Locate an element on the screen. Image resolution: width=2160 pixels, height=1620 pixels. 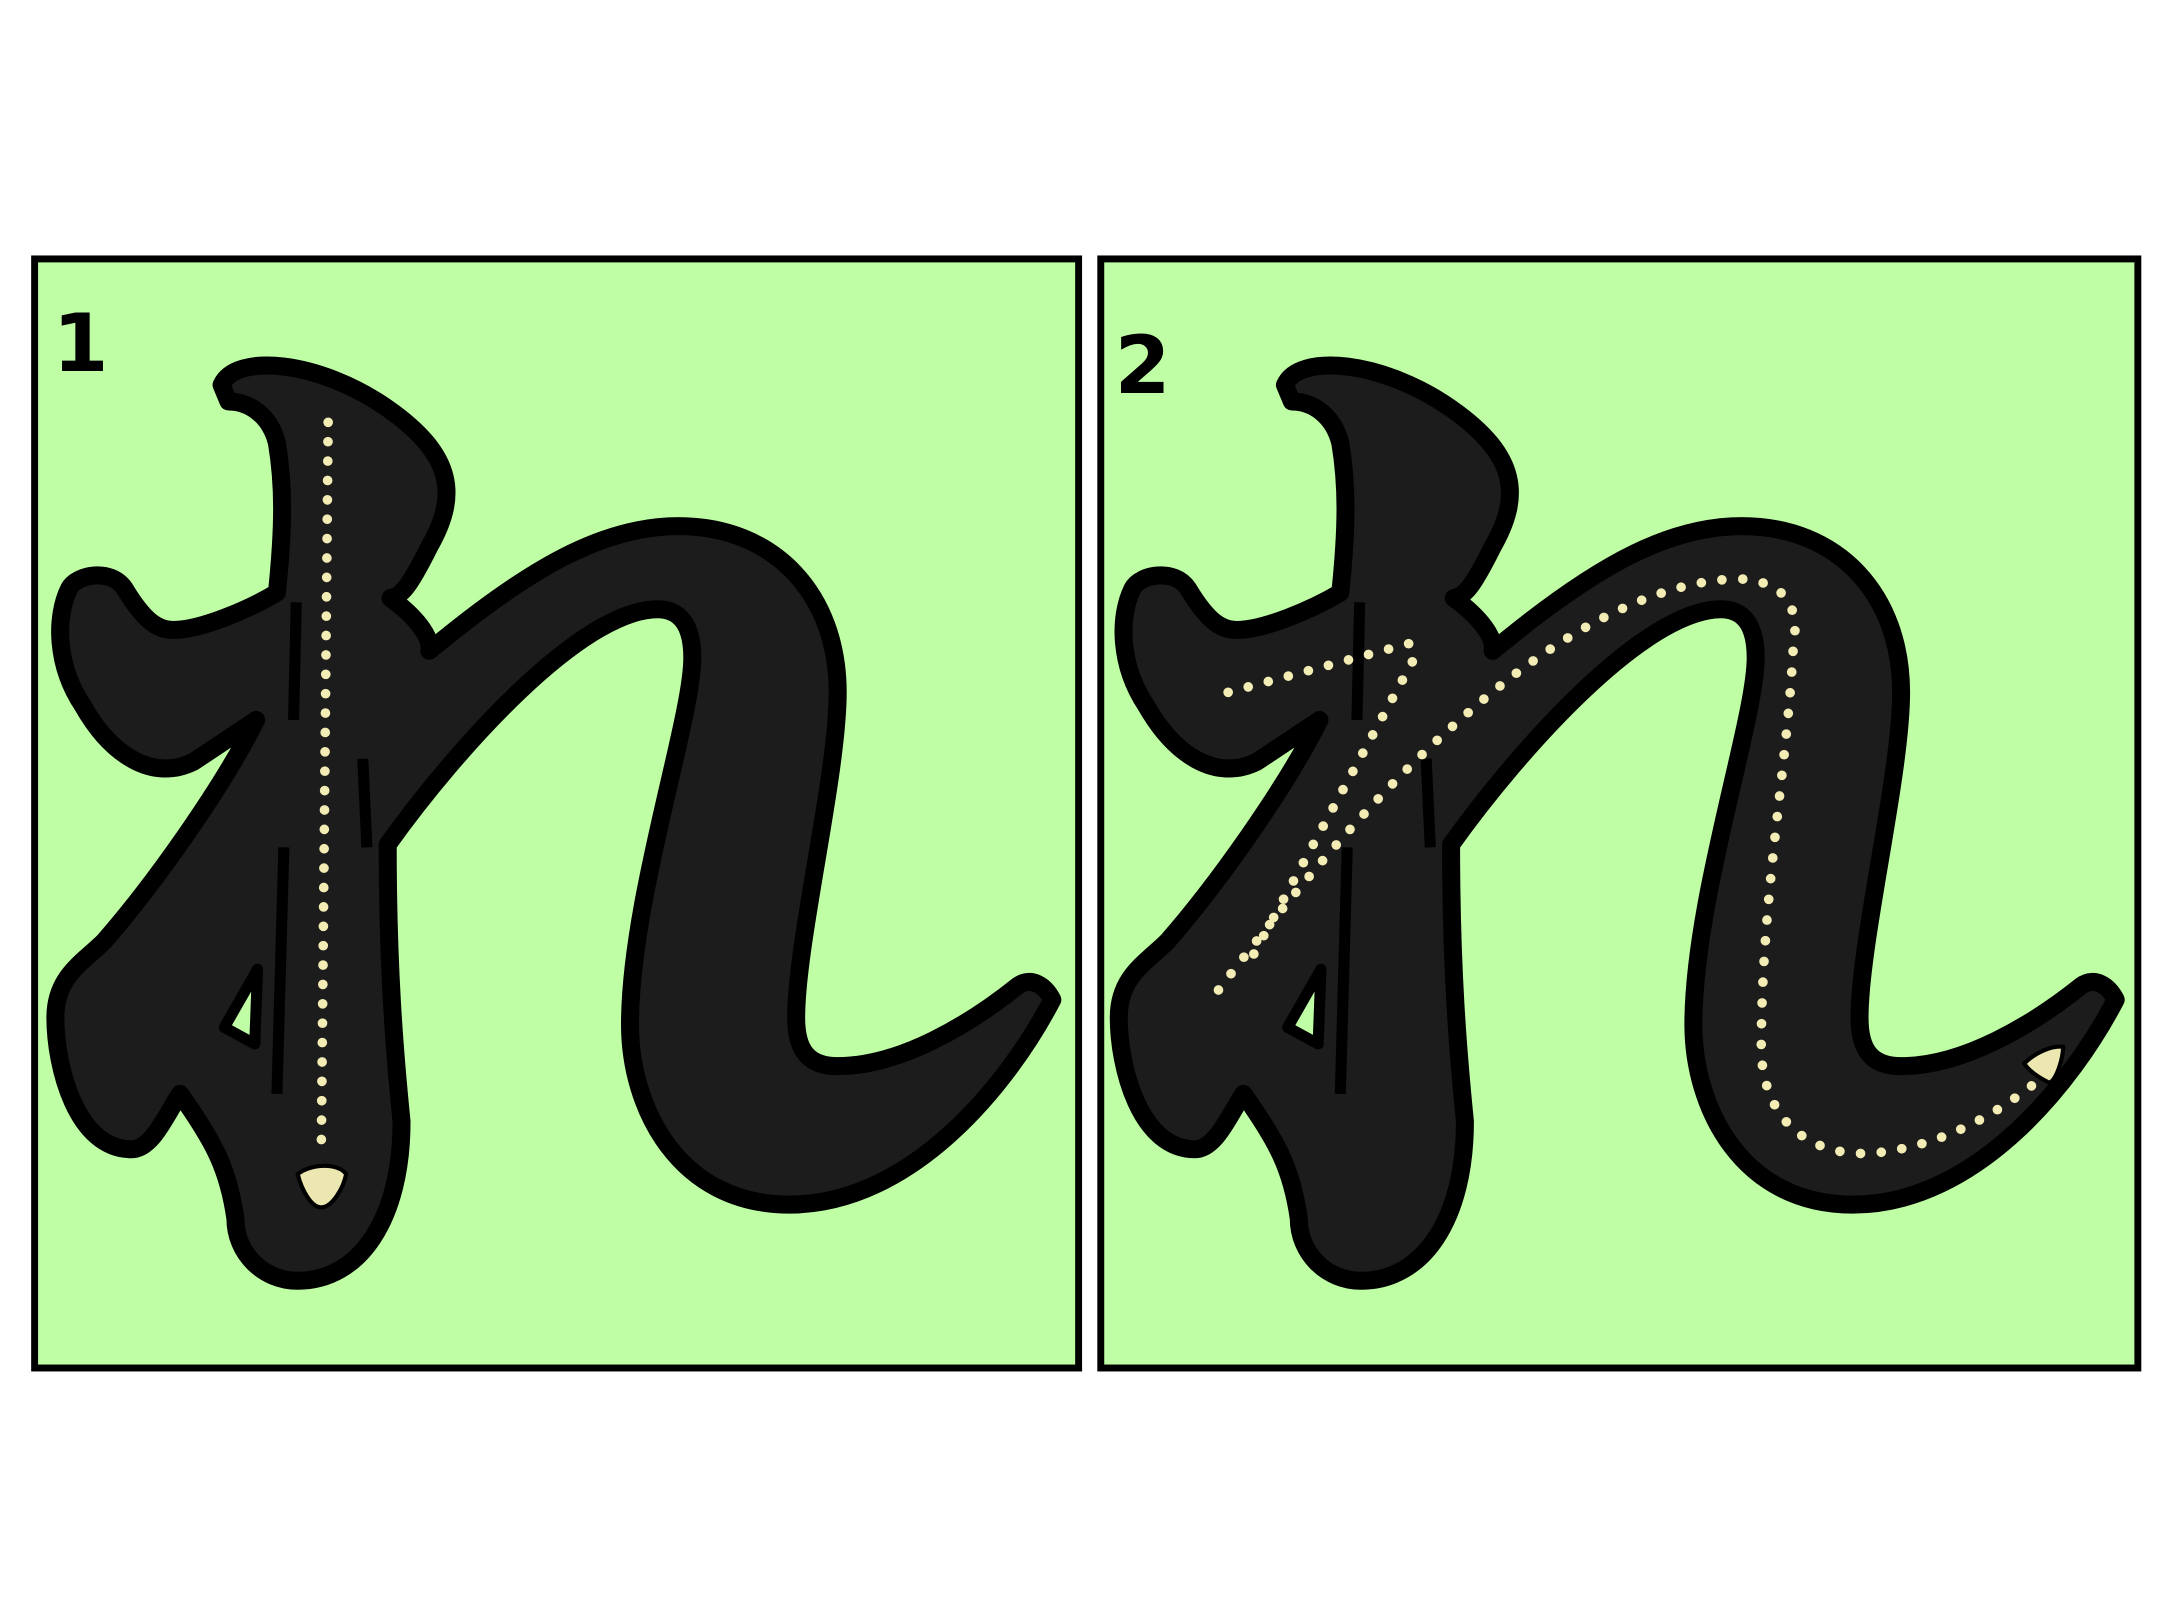
step-number: 2 is located at coordinates (1143, 365).